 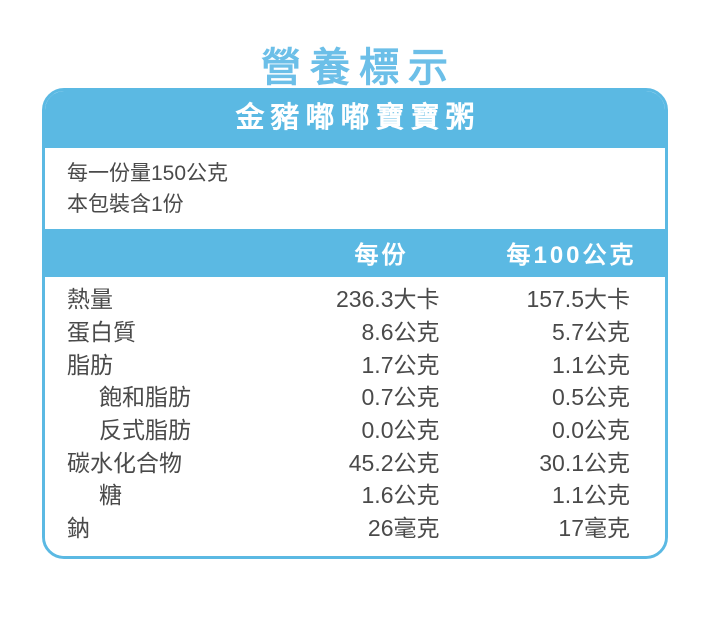 I want to click on servings-per-container-text: 本包裝含1份, so click(x=125, y=204).